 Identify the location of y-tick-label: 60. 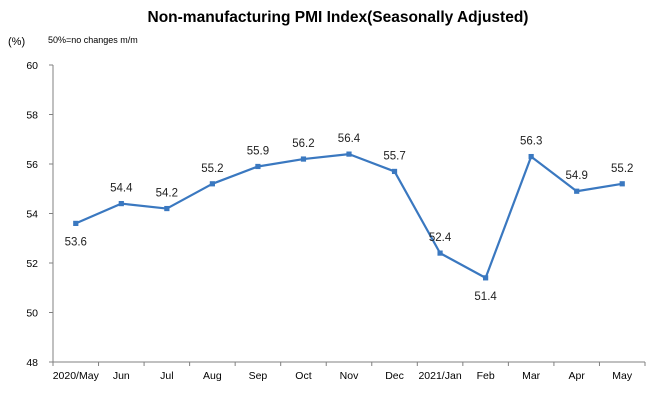
(32, 66).